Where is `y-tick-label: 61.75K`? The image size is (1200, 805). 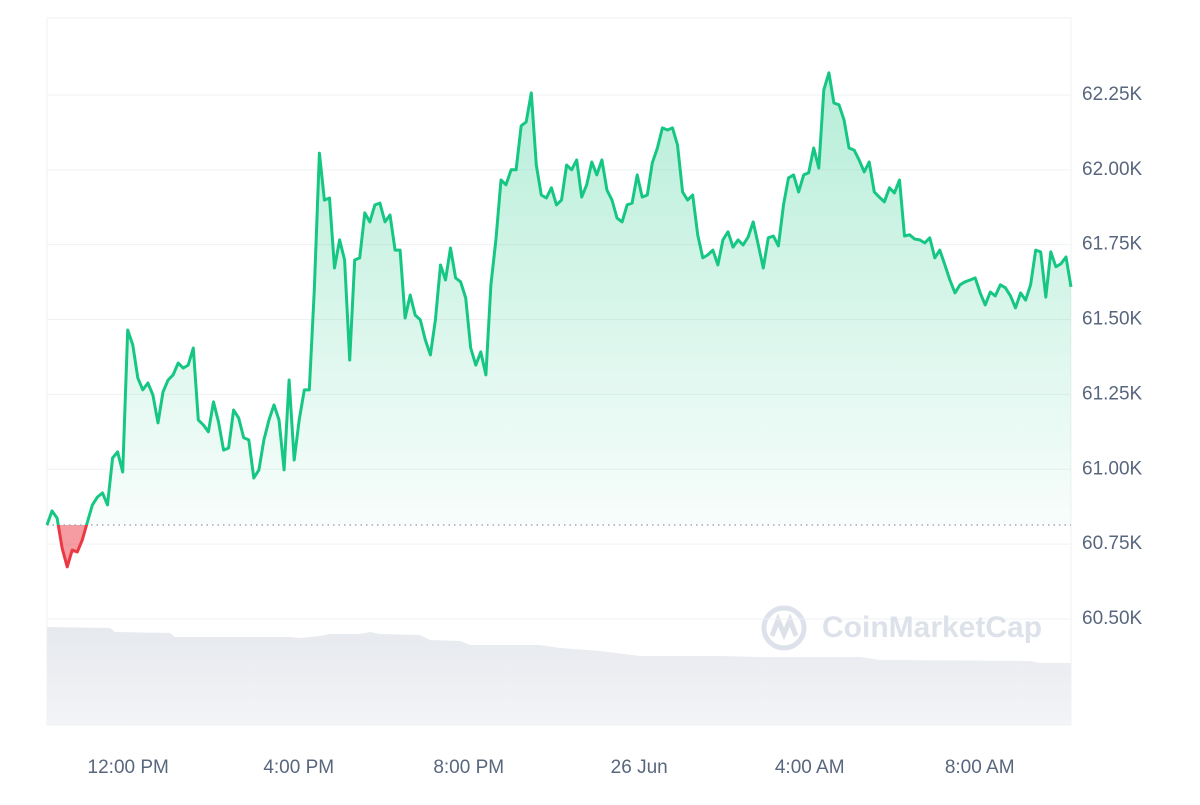
y-tick-label: 61.75K is located at coordinates (1112, 244).